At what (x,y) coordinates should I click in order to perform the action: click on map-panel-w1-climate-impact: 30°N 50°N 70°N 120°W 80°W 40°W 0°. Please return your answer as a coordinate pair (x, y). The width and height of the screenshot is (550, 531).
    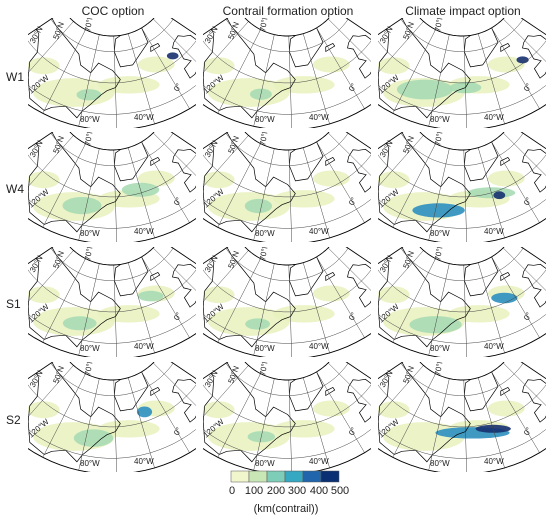
    Looking at the image, I should click on (462, 73).